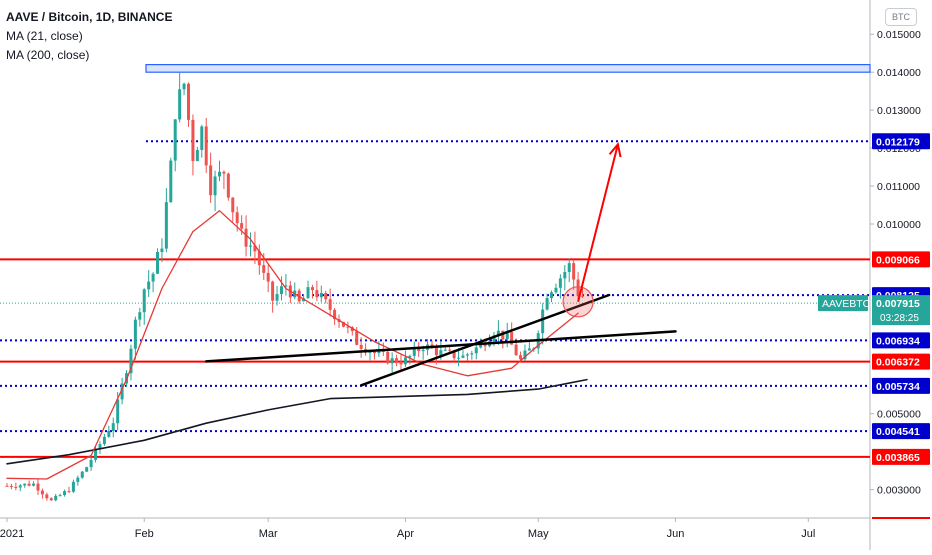  I want to click on price-tick-label: 0.005000, so click(899, 415).